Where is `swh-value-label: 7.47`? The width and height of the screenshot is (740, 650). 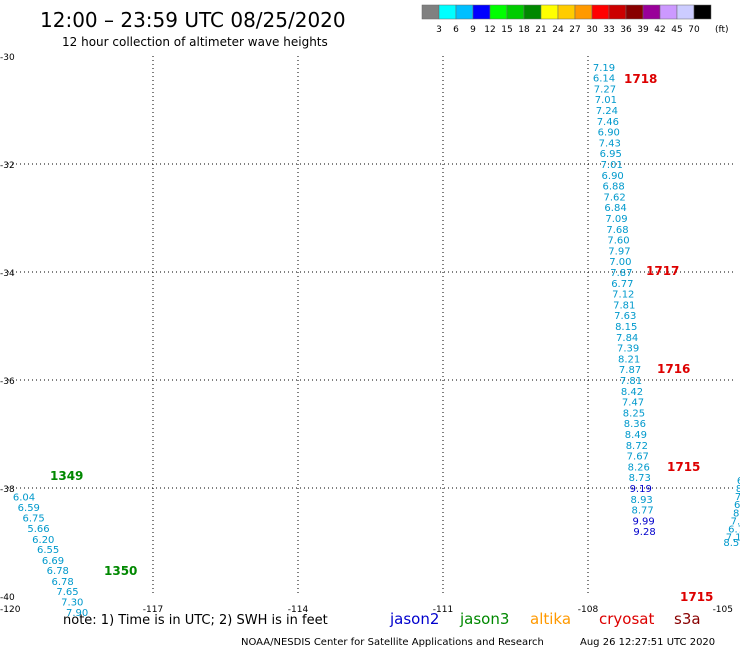
swh-value-label: 7.47 is located at coordinates (633, 403).